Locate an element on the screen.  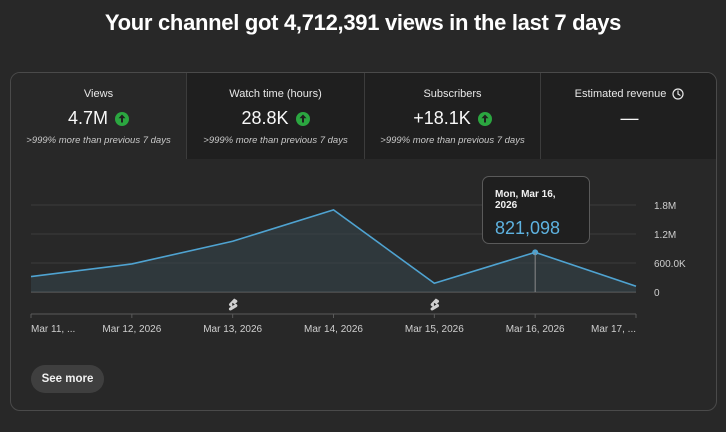
metric-tab-estimated-revenue: Estimated revenue — is located at coordinates (628, 116).